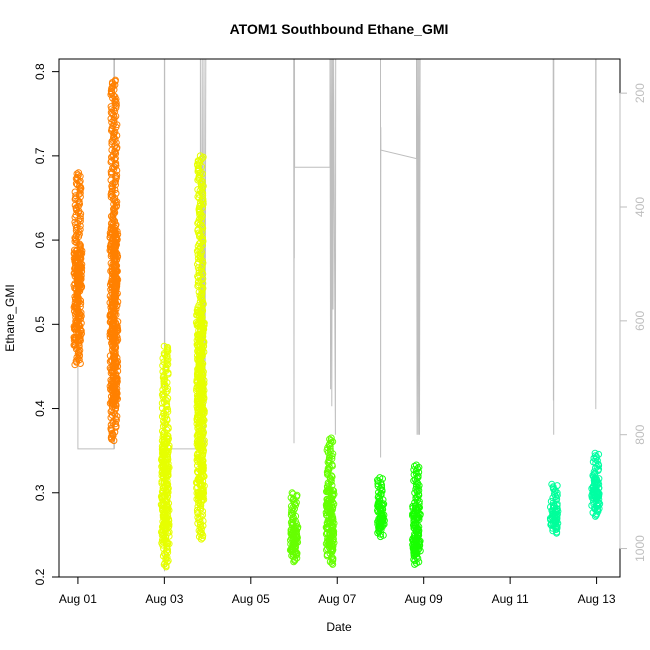 The image size is (650, 650). What do you see at coordinates (40, 492) in the screenshot?
I see `y-tick-label: 0.3` at bounding box center [40, 492].